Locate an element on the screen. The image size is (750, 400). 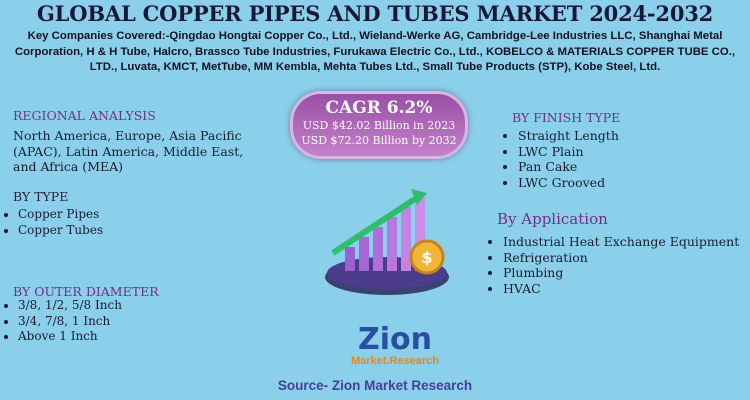
list-item: Refrigeration is located at coordinates (621, 258).